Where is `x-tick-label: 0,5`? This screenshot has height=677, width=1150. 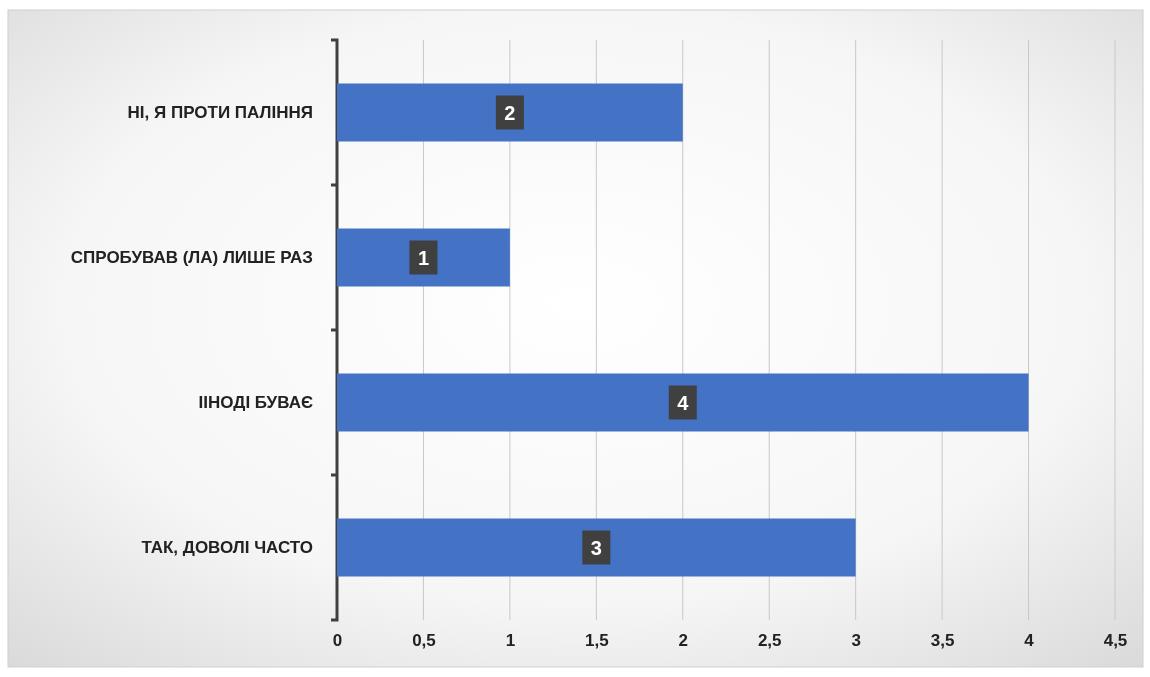 x-tick-label: 0,5 is located at coordinates (424, 641).